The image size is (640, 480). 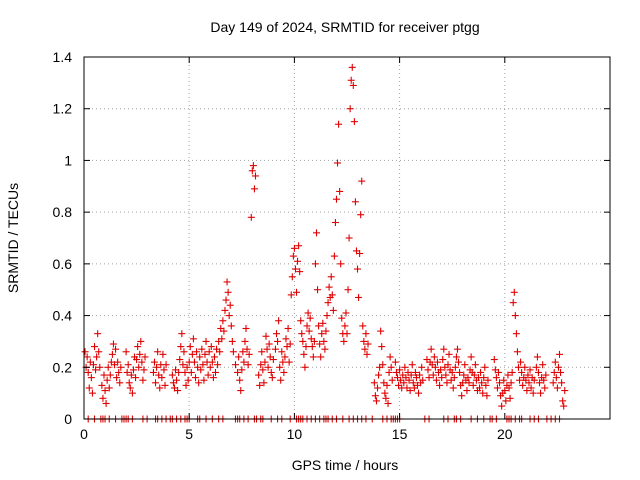 I want to click on y-tick-label: 1.4, so click(x=63, y=57).